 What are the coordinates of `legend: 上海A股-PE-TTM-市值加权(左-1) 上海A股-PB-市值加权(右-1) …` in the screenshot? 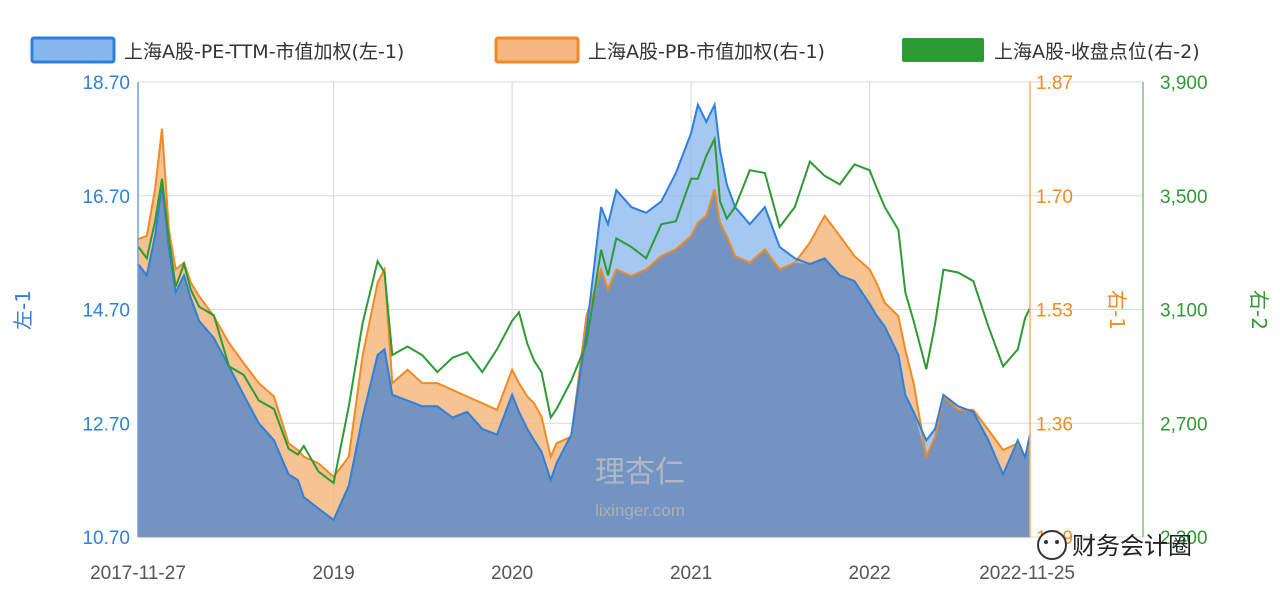 It's located at (615, 50).